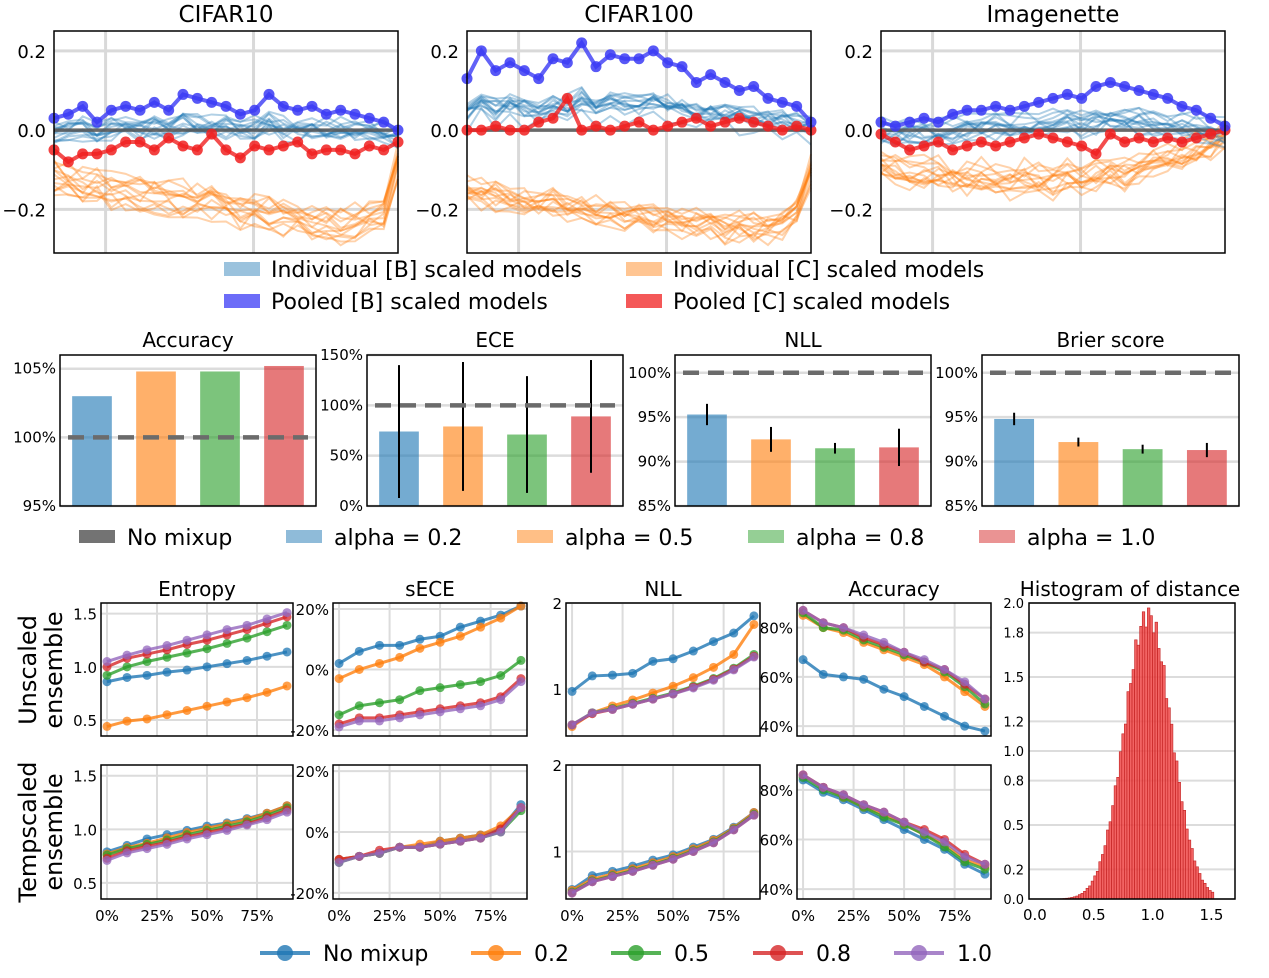  What do you see at coordinates (179, 538) in the screenshot?
I see `legend-label: No mixup` at bounding box center [179, 538].